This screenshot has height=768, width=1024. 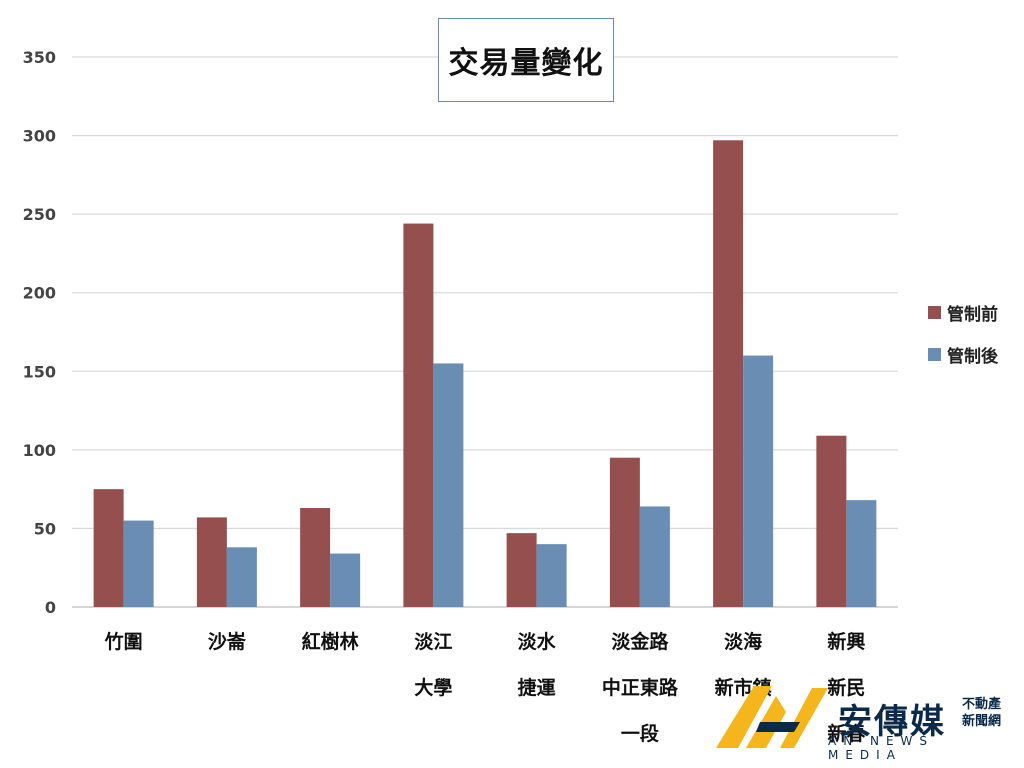 What do you see at coordinates (39, 371) in the screenshot?
I see `y-tick-label: 150` at bounding box center [39, 371].